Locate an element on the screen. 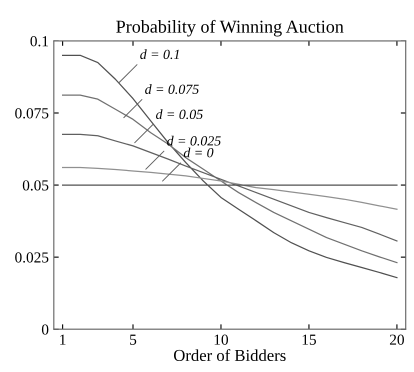  annotation: d = 0.05 is located at coordinates (179, 114).